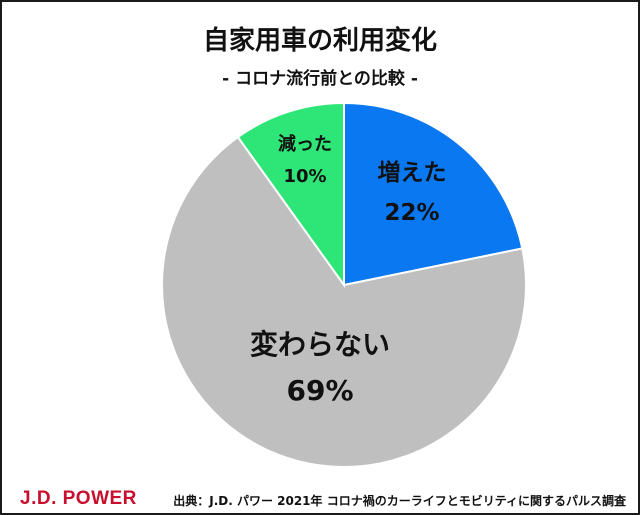  Describe the element at coordinates (319, 41) in the screenshot. I see `chart-title: 自家用車の利用変化` at that location.